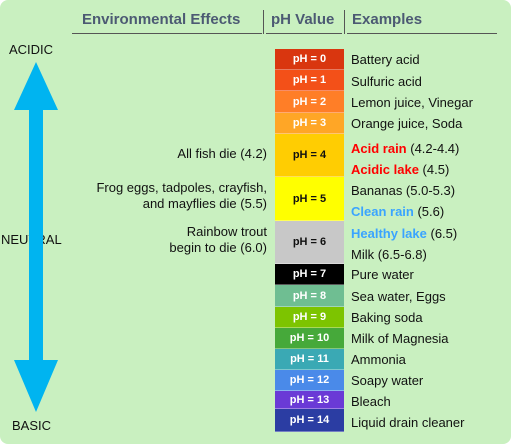  Describe the element at coordinates (309, 102) in the screenshot. I see `ph-level-cell: pH = 2` at that location.